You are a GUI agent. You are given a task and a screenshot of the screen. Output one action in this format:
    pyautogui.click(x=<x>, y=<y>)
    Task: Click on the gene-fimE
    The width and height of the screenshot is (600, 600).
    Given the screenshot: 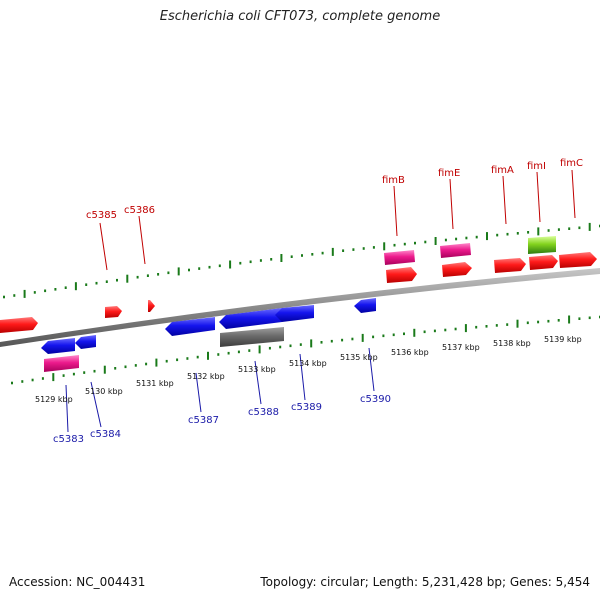 What is the action you would take?
    pyautogui.click(x=455, y=250)
    